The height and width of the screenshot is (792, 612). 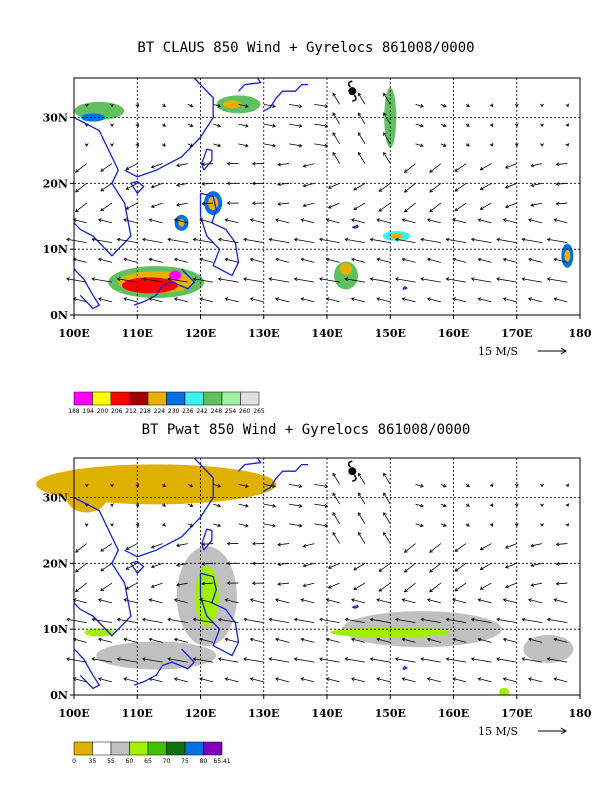 What do you see at coordinates (176, 748) in the screenshot?
I see `colorbar-swatch` at bounding box center [176, 748].